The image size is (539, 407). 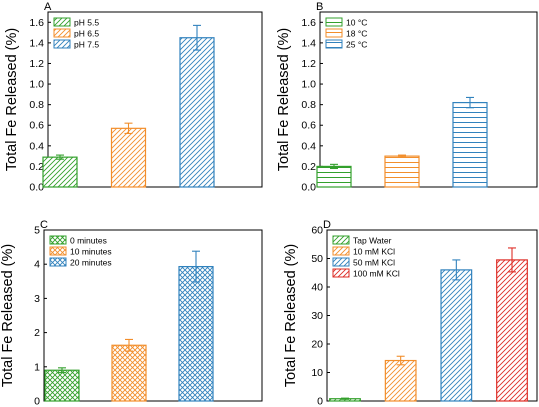 What do you see at coordinates (308, 167) in the screenshot?
I see `y-tick-label-b: 0.2` at bounding box center [308, 167].